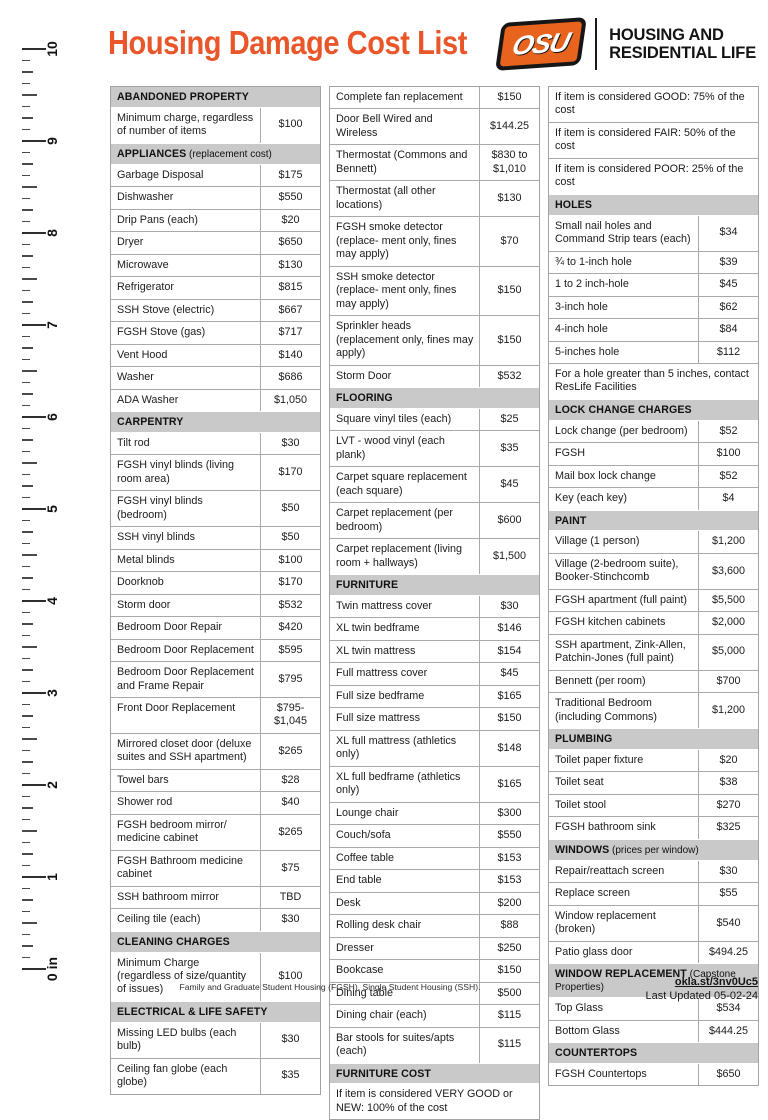 Image resolution: width=768 pixels, height=1120 pixels. Describe the element at coordinates (509, 903) in the screenshot. I see `item-price: $200` at that location.